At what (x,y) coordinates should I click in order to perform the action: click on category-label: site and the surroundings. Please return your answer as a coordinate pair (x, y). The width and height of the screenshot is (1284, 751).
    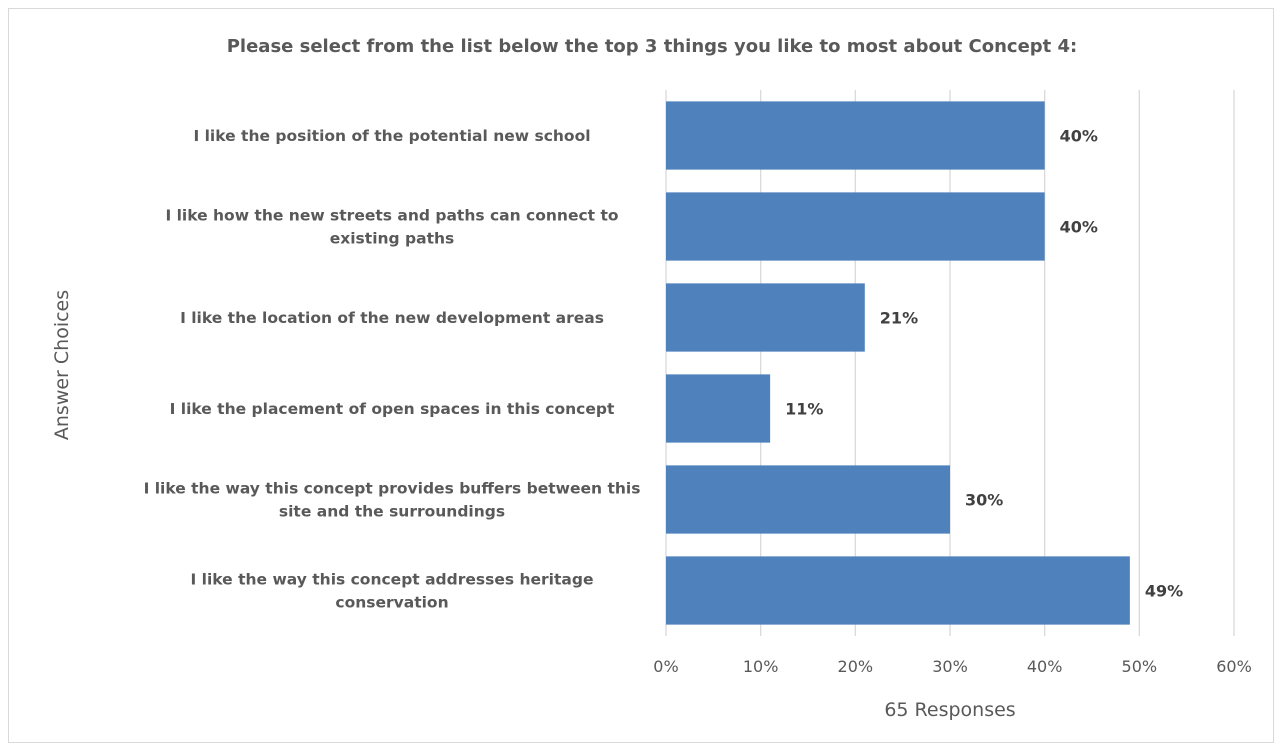
    Looking at the image, I should click on (392, 512).